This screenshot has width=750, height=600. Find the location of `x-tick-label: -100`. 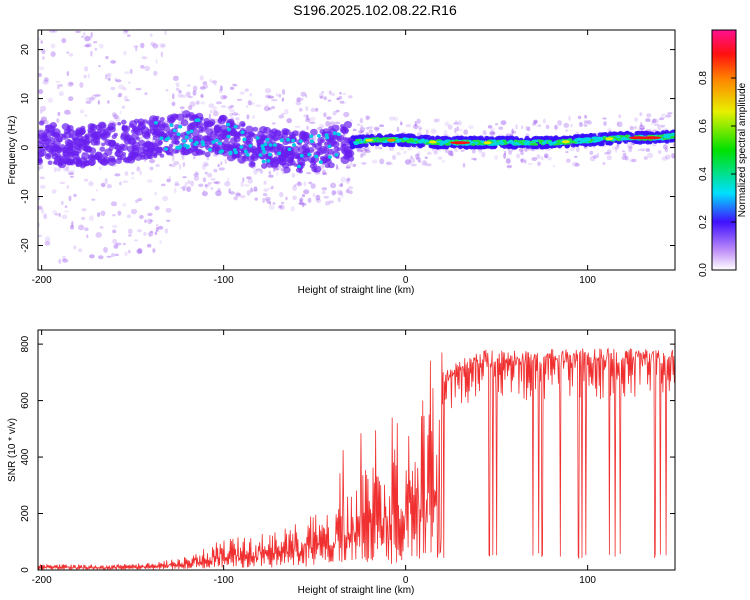

x-tick-label: -100 is located at coordinates (224, 580).